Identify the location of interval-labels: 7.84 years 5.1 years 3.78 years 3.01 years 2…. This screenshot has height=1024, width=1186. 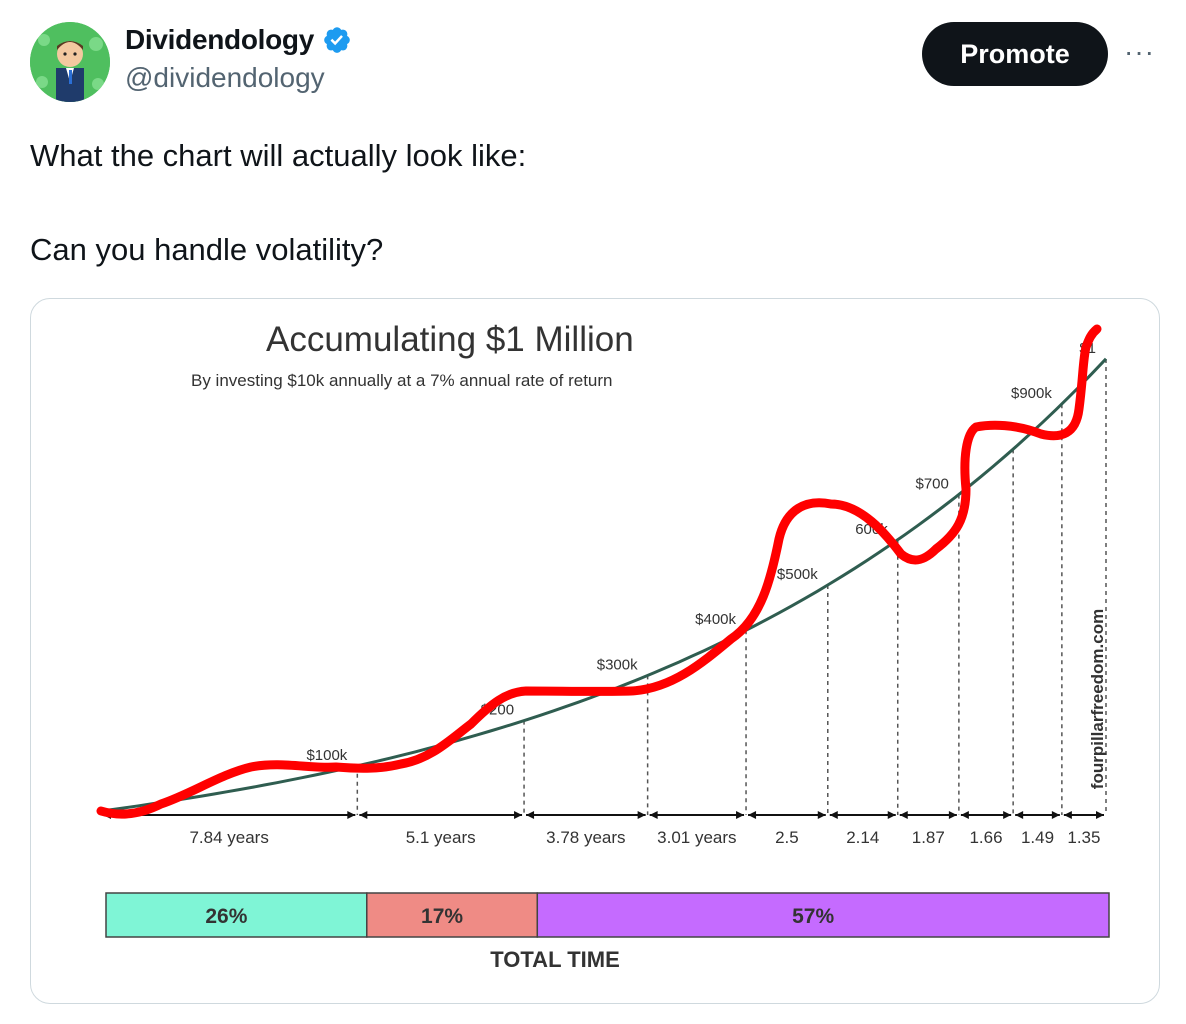
(644, 837).